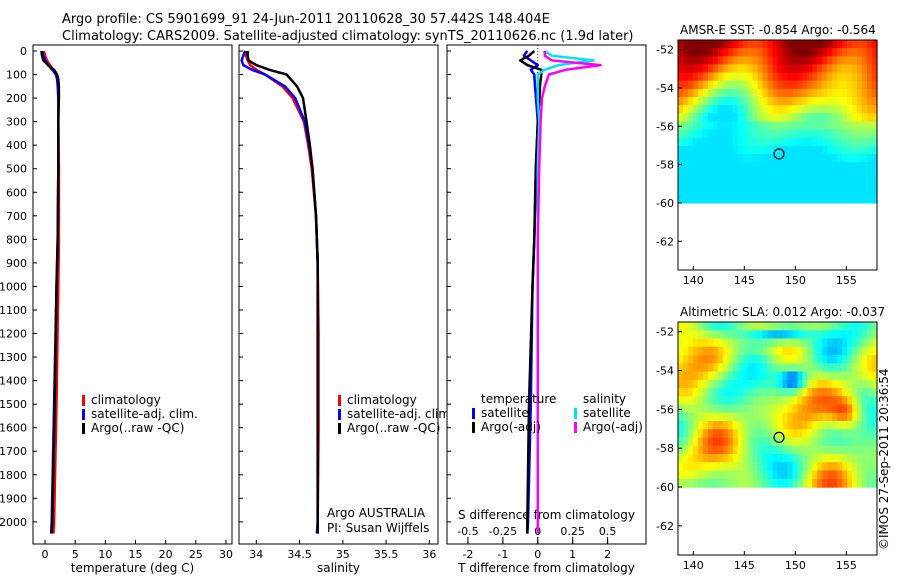  Describe the element at coordinates (339, 428) in the screenshot. I see `legend-swatch` at that location.